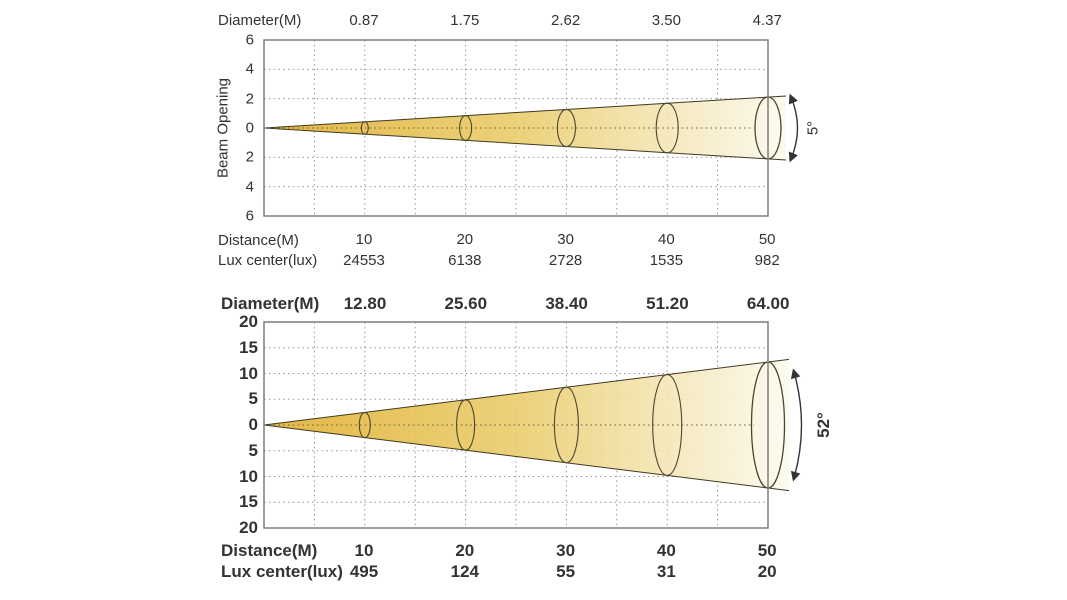 The width and height of the screenshot is (1067, 600). Describe the element at coordinates (767, 260) in the screenshot. I see `lux-value: 982` at that location.